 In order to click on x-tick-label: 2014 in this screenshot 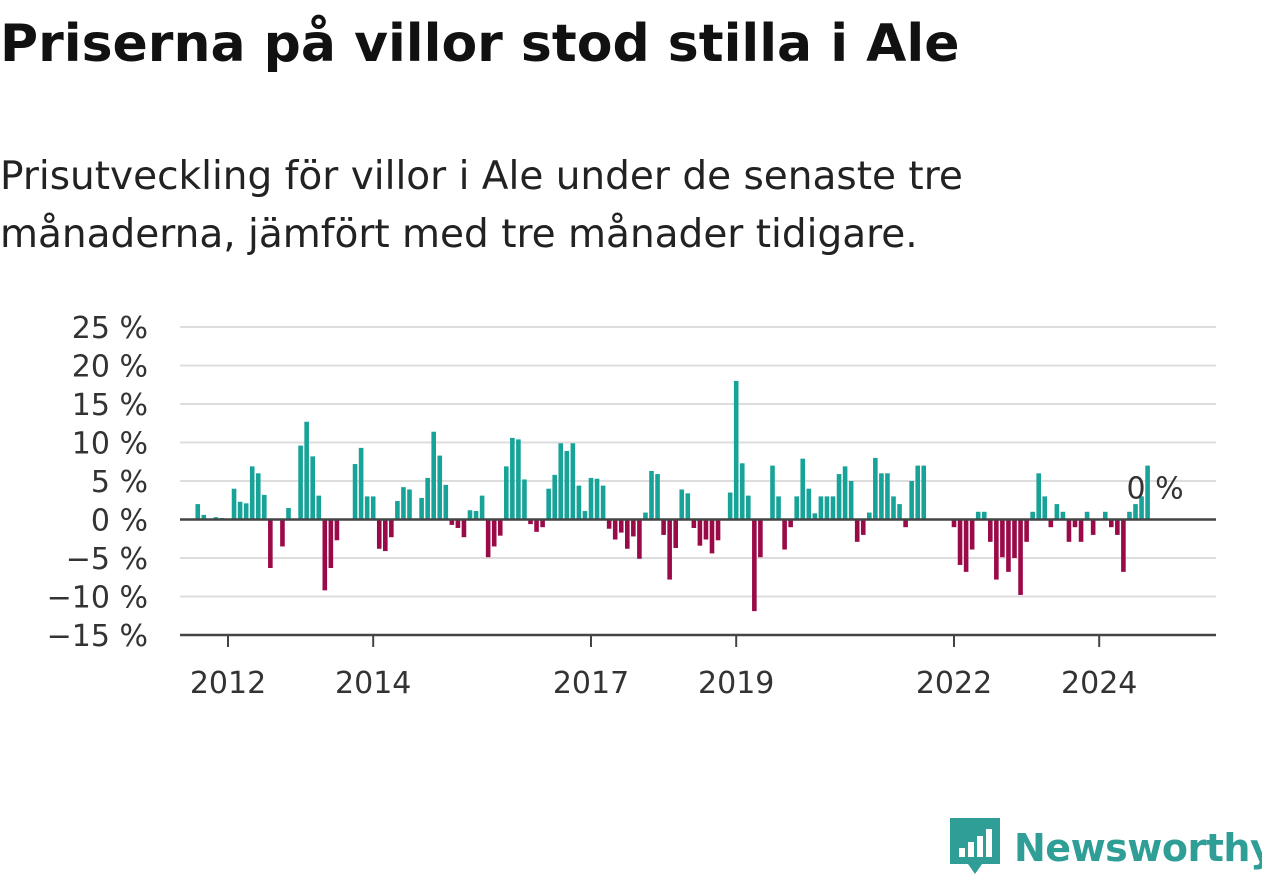, I will do `click(373, 683)`.